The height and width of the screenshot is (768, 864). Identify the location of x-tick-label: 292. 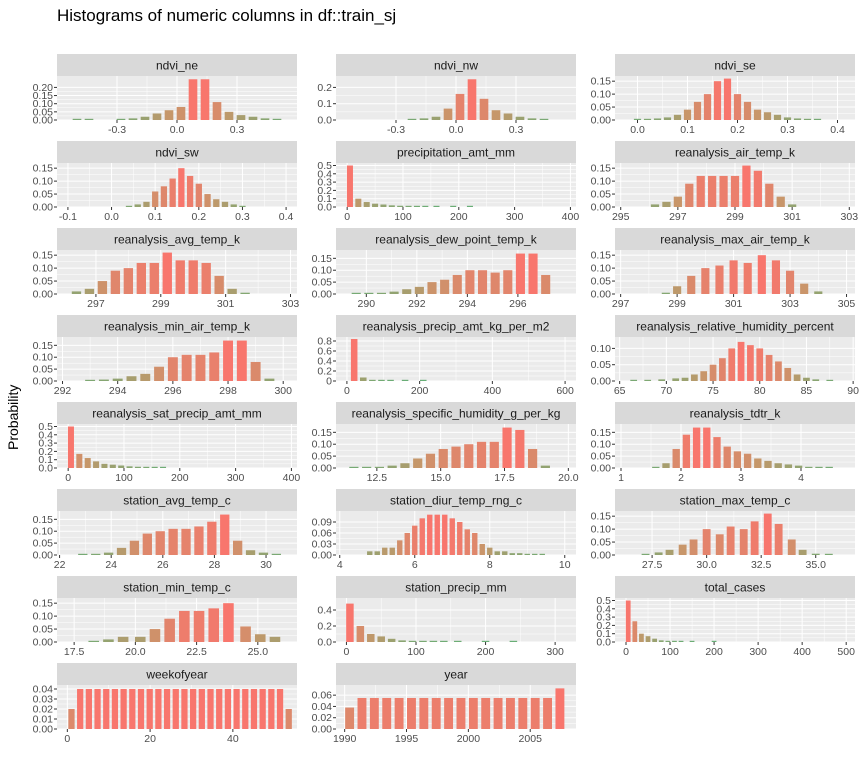
(417, 304).